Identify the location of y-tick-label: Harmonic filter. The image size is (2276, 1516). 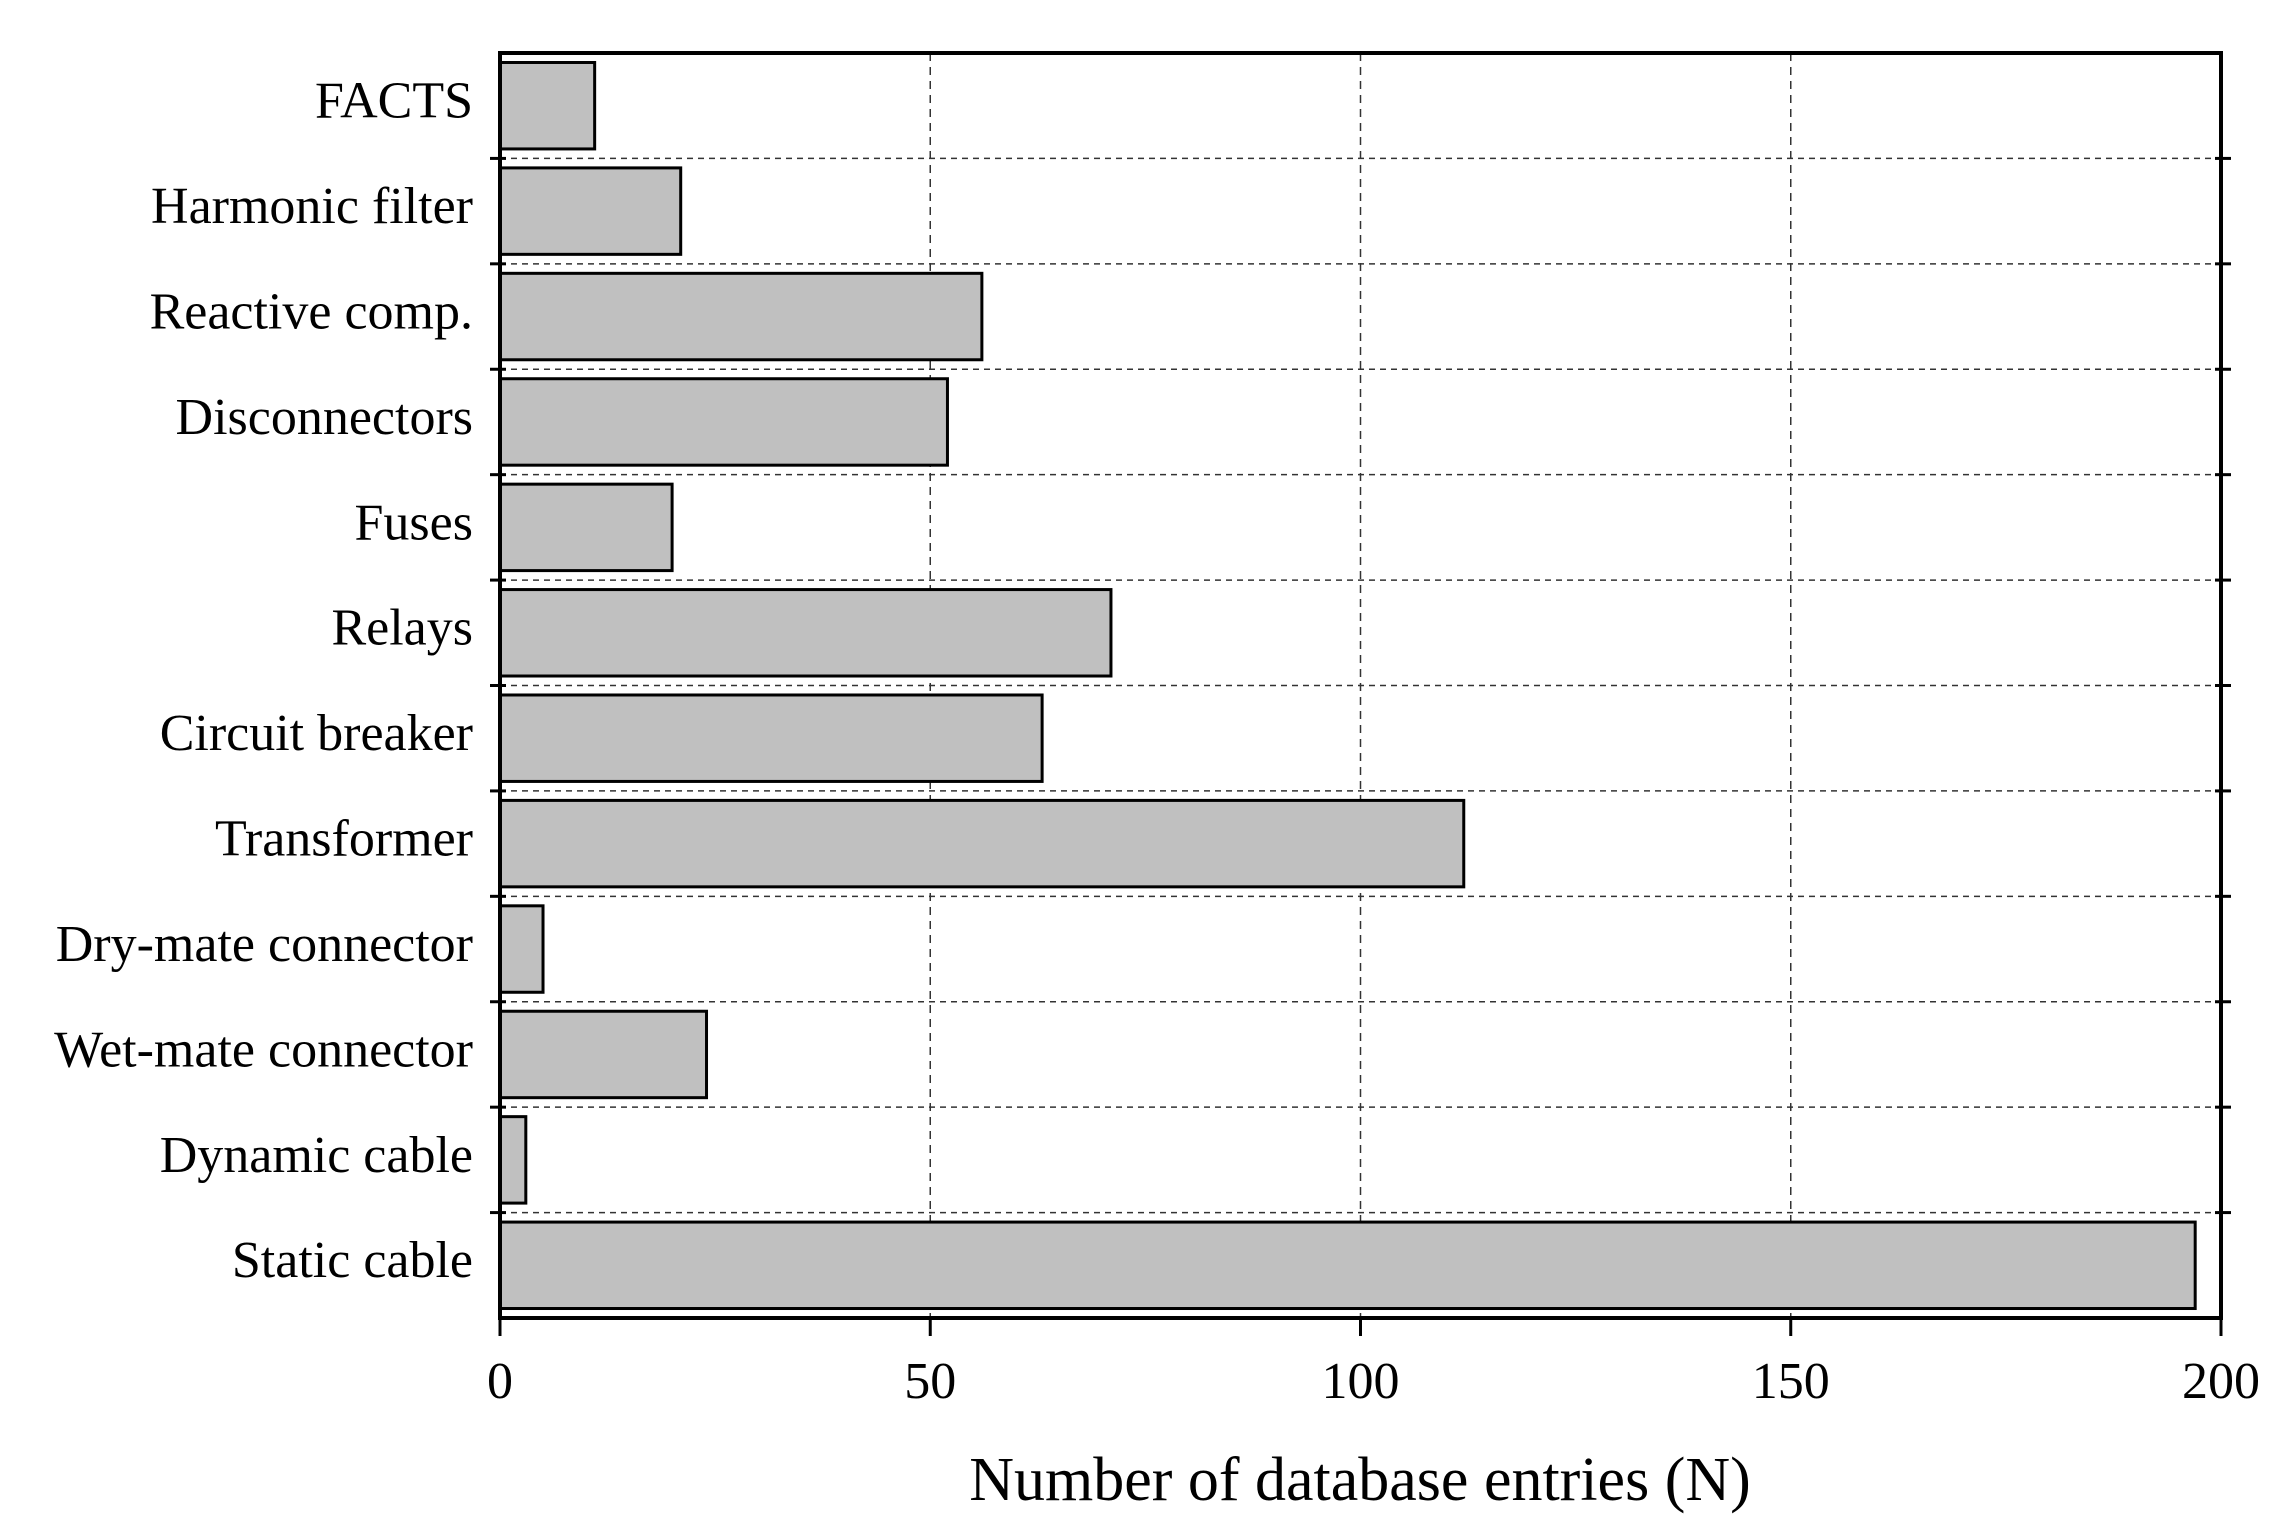
(312, 206).